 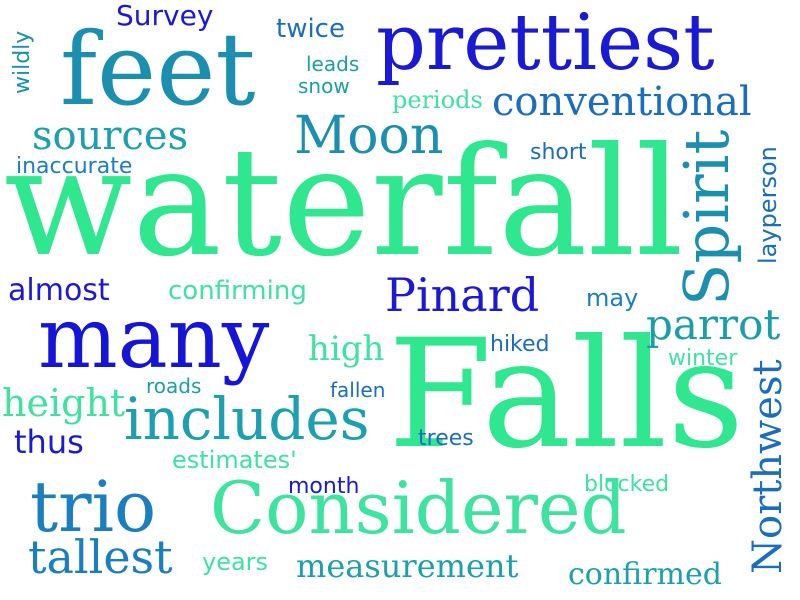 What do you see at coordinates (346, 349) in the screenshot?
I see `word-high: high` at bounding box center [346, 349].